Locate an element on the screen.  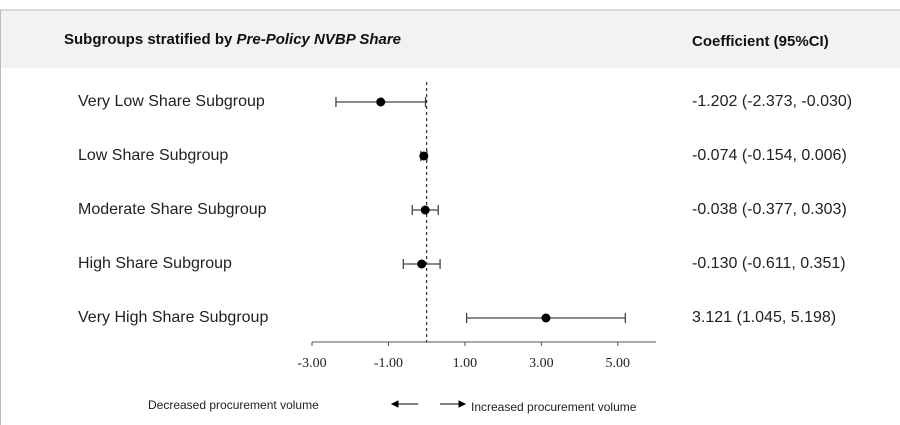
arrow-right is located at coordinates (453, 404).